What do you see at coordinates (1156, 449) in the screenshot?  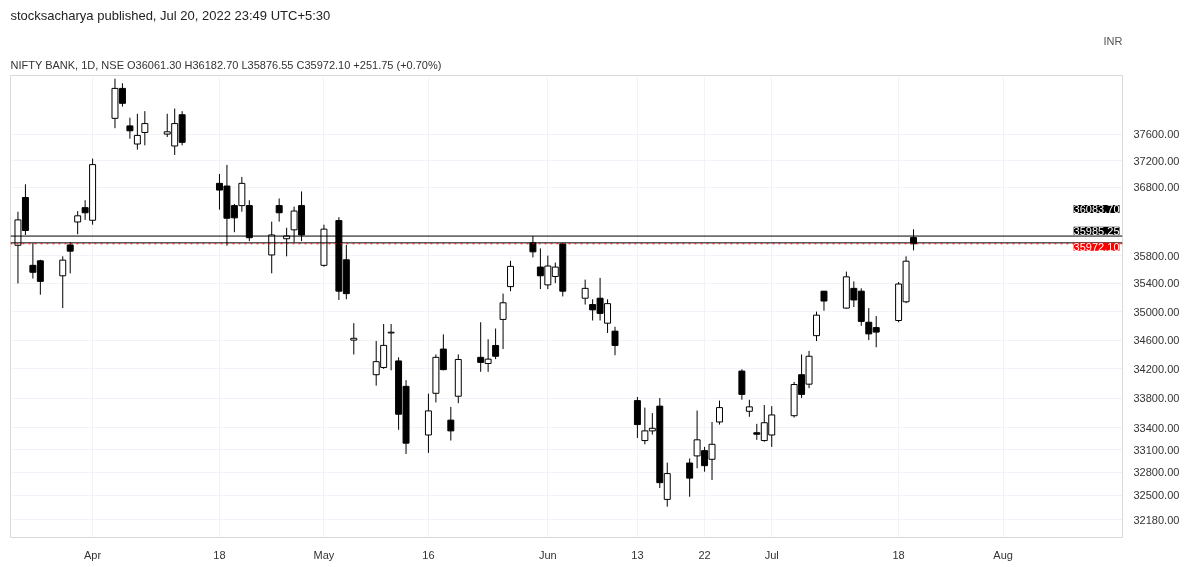 I see `y-tick-label: 33100.00` at bounding box center [1156, 449].